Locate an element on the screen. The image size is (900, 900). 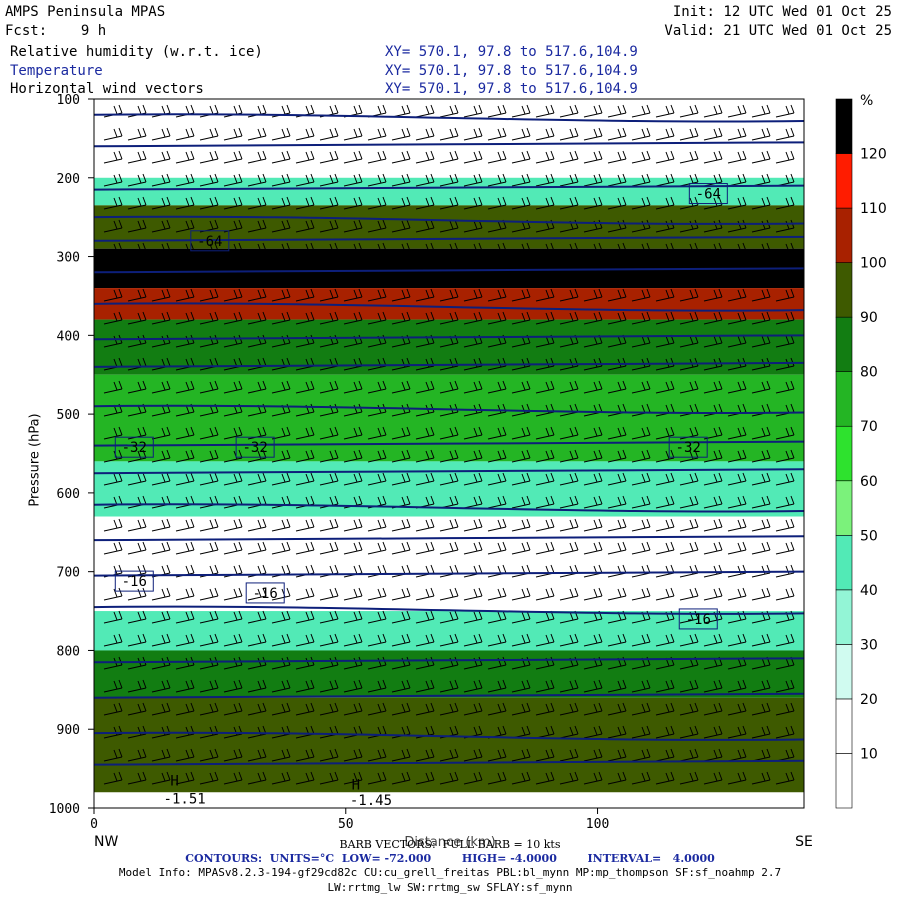
valid-time: Valid: 21 UTC Wed 01 Oct 25 is located at coordinates (778, 31).